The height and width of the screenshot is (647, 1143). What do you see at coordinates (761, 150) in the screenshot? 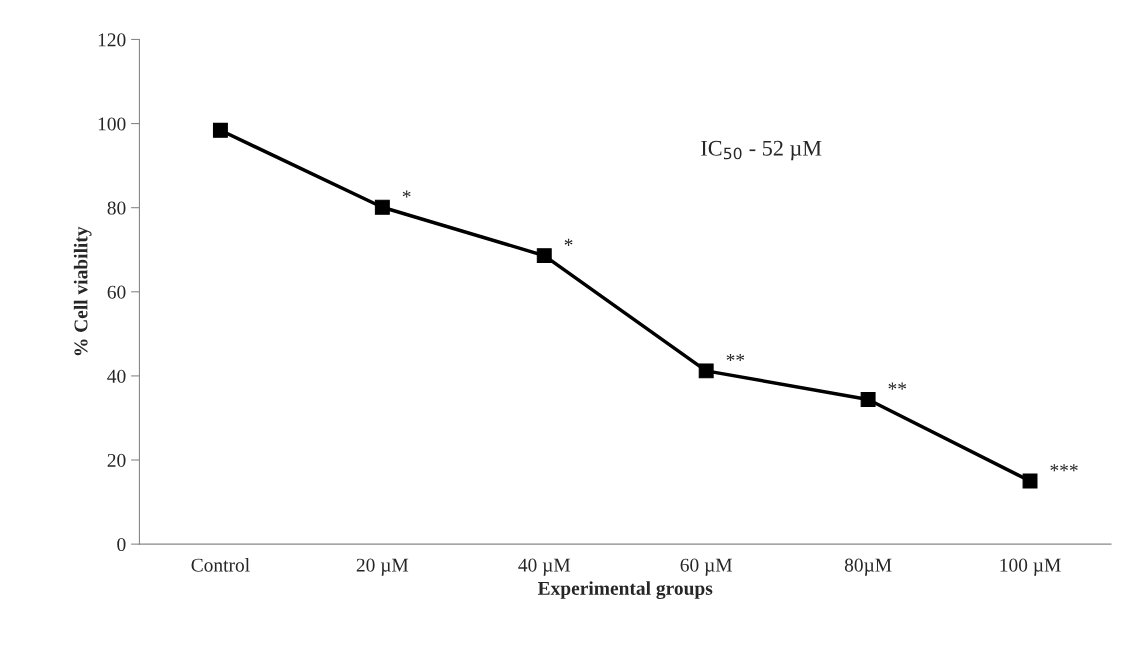
I see `annotation: IC$_{50}$ - 52 µM` at bounding box center [761, 150].